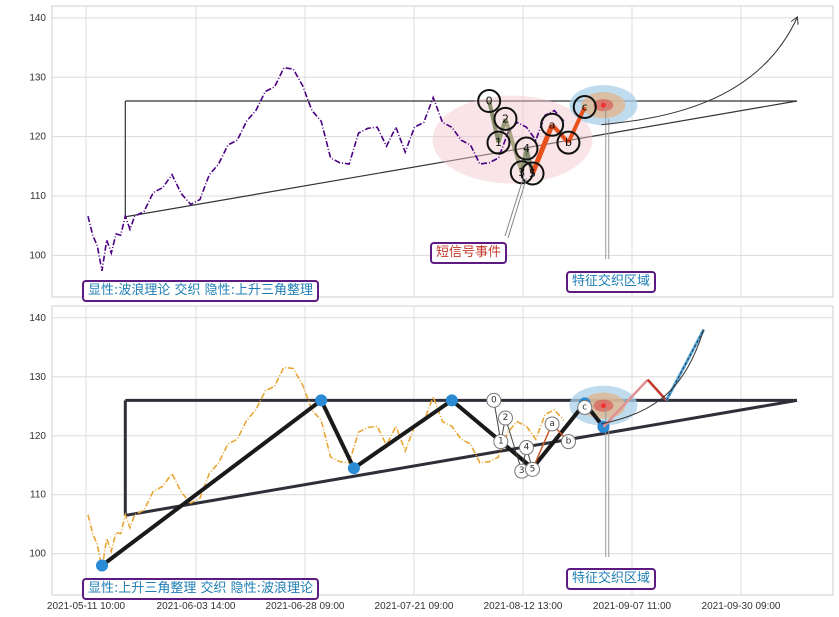  I want to click on wave-point-label: 5, so click(532, 173).